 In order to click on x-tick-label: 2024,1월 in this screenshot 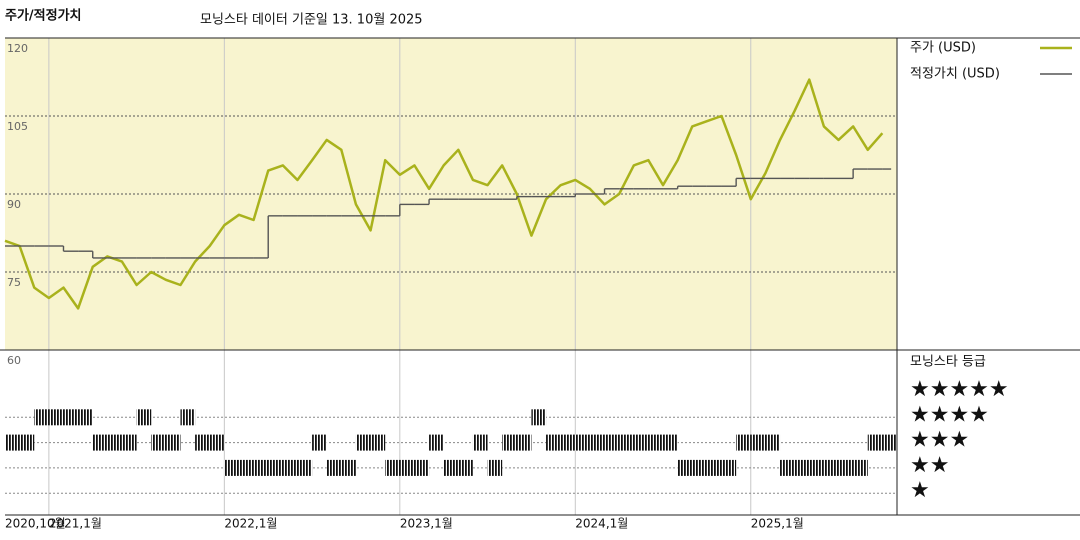, I will do `click(601, 524)`.